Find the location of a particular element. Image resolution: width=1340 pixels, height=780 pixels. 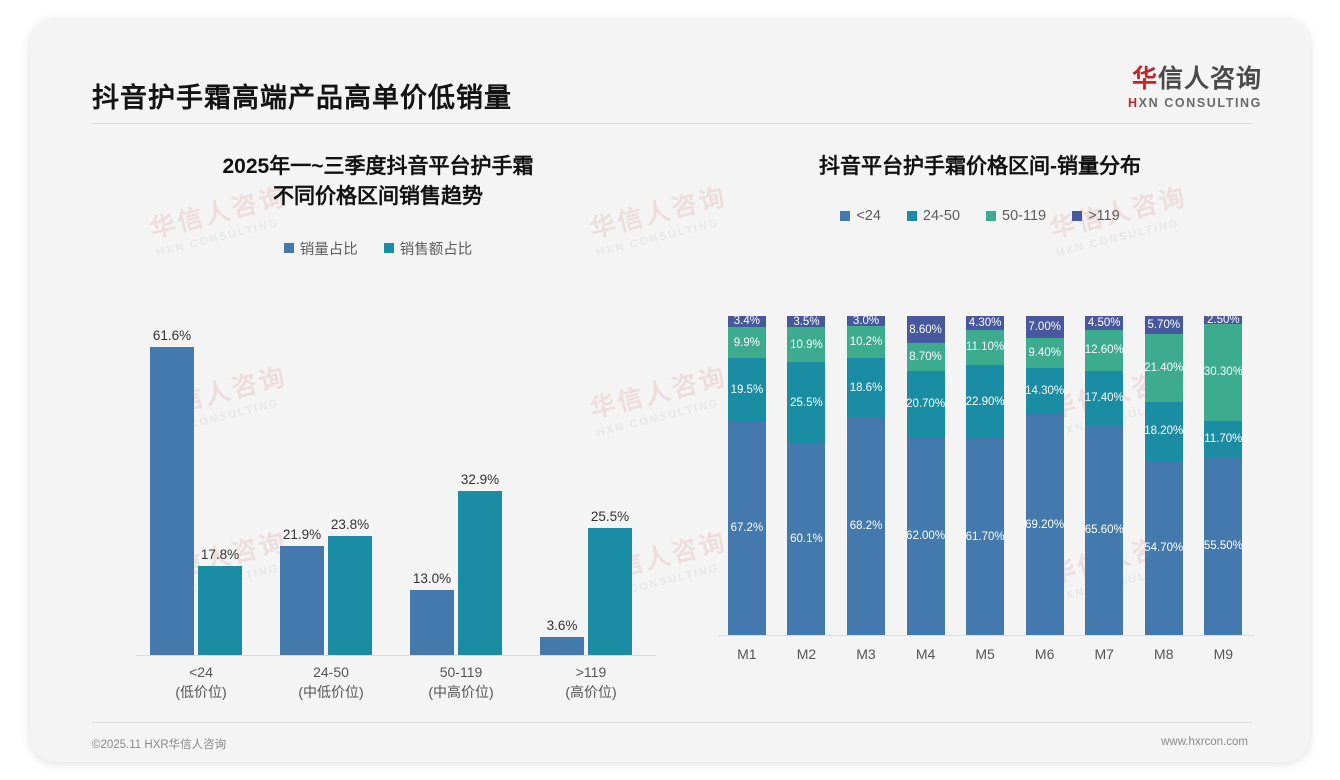

stack-segment-24-50: 18.6% is located at coordinates (866, 388).